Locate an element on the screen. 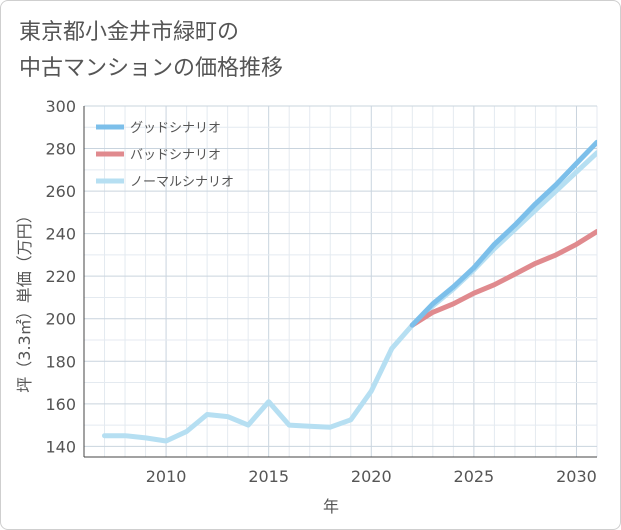 The width and height of the screenshot is (621, 530). y-tick-label: 260 is located at coordinates (60, 191).